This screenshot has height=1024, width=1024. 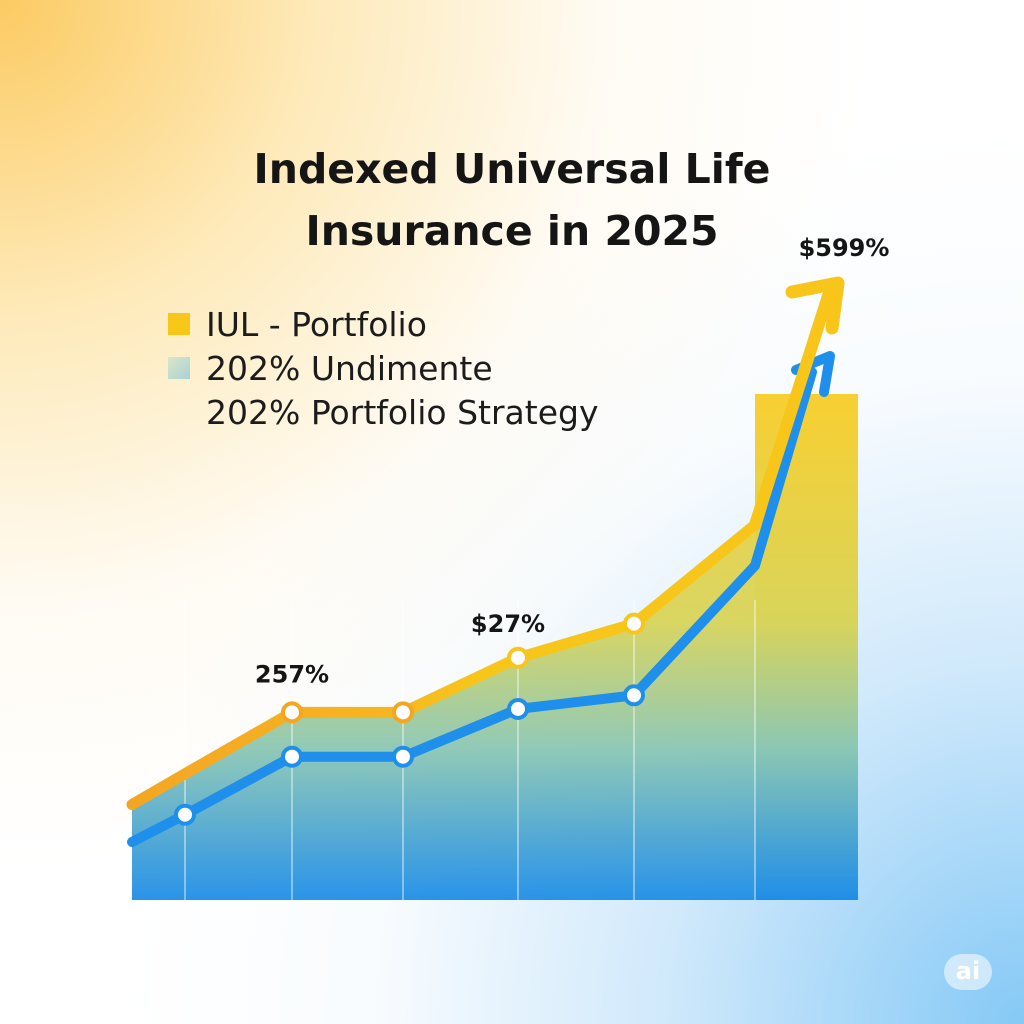 I want to click on chart-title-line-2: Insurance in 2025, so click(x=512, y=231).